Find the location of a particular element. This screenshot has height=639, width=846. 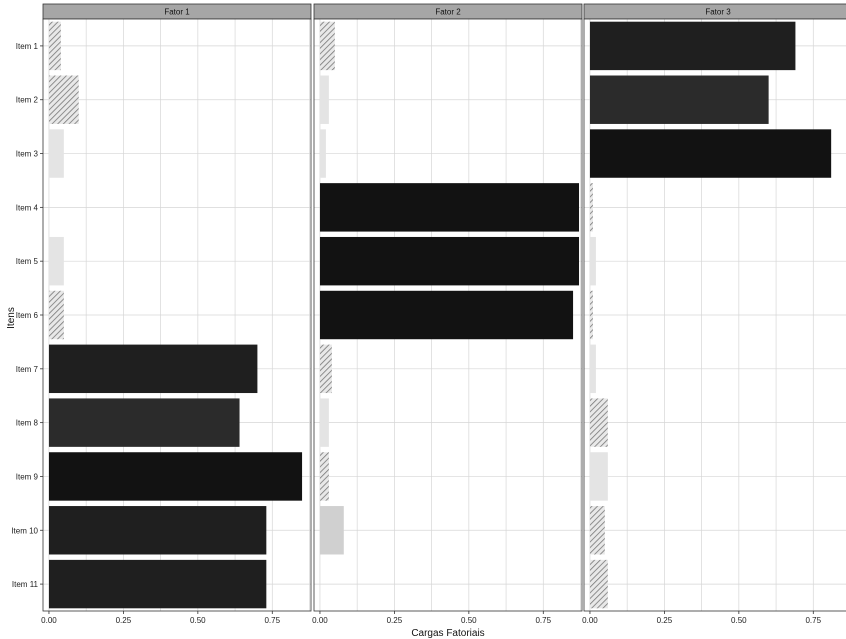

y-axis-title: Itens is located at coordinates (11, 318).